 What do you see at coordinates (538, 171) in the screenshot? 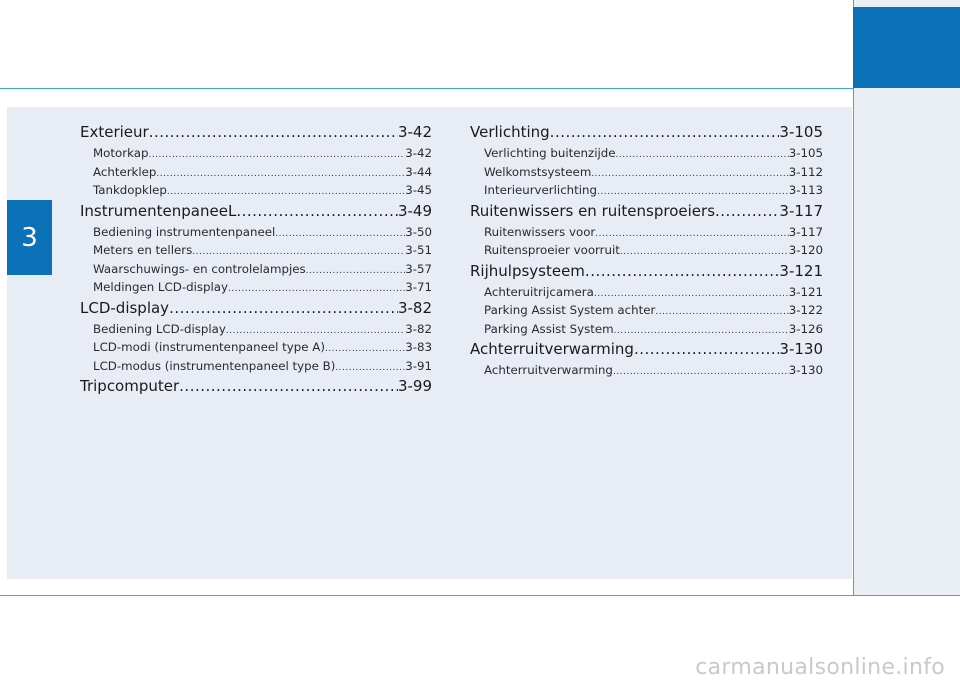
I see `toc-entry-label: Welkomstsysteem` at bounding box center [538, 171].